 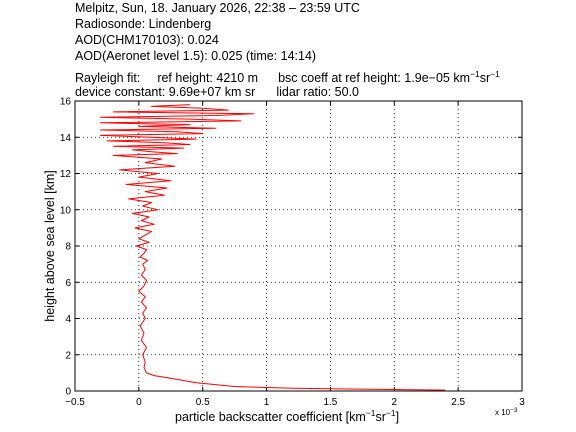 What do you see at coordinates (208, 78) in the screenshot?
I see `ref-height: ref height: 4210 m` at bounding box center [208, 78].